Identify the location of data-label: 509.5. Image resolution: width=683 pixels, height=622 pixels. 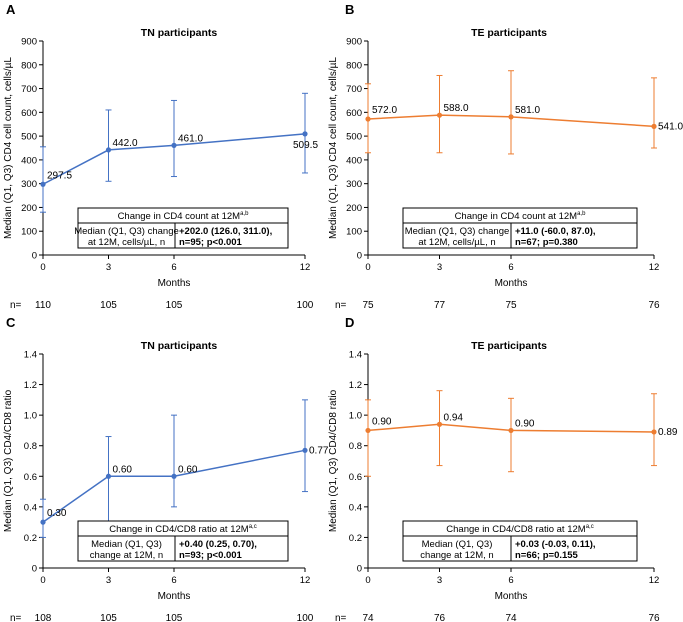
(305, 145).